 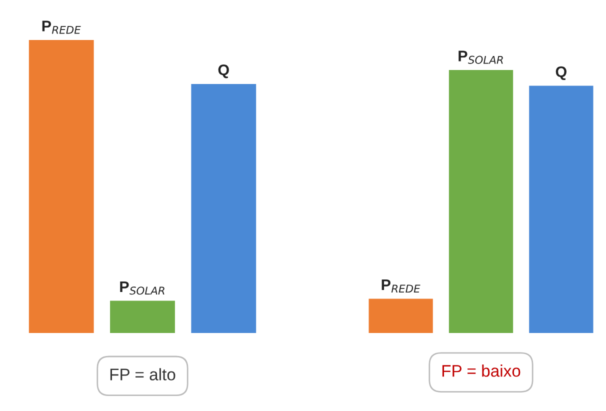 What do you see at coordinates (143, 374) in the screenshot?
I see `x-axis-title: FP = alto` at bounding box center [143, 374].